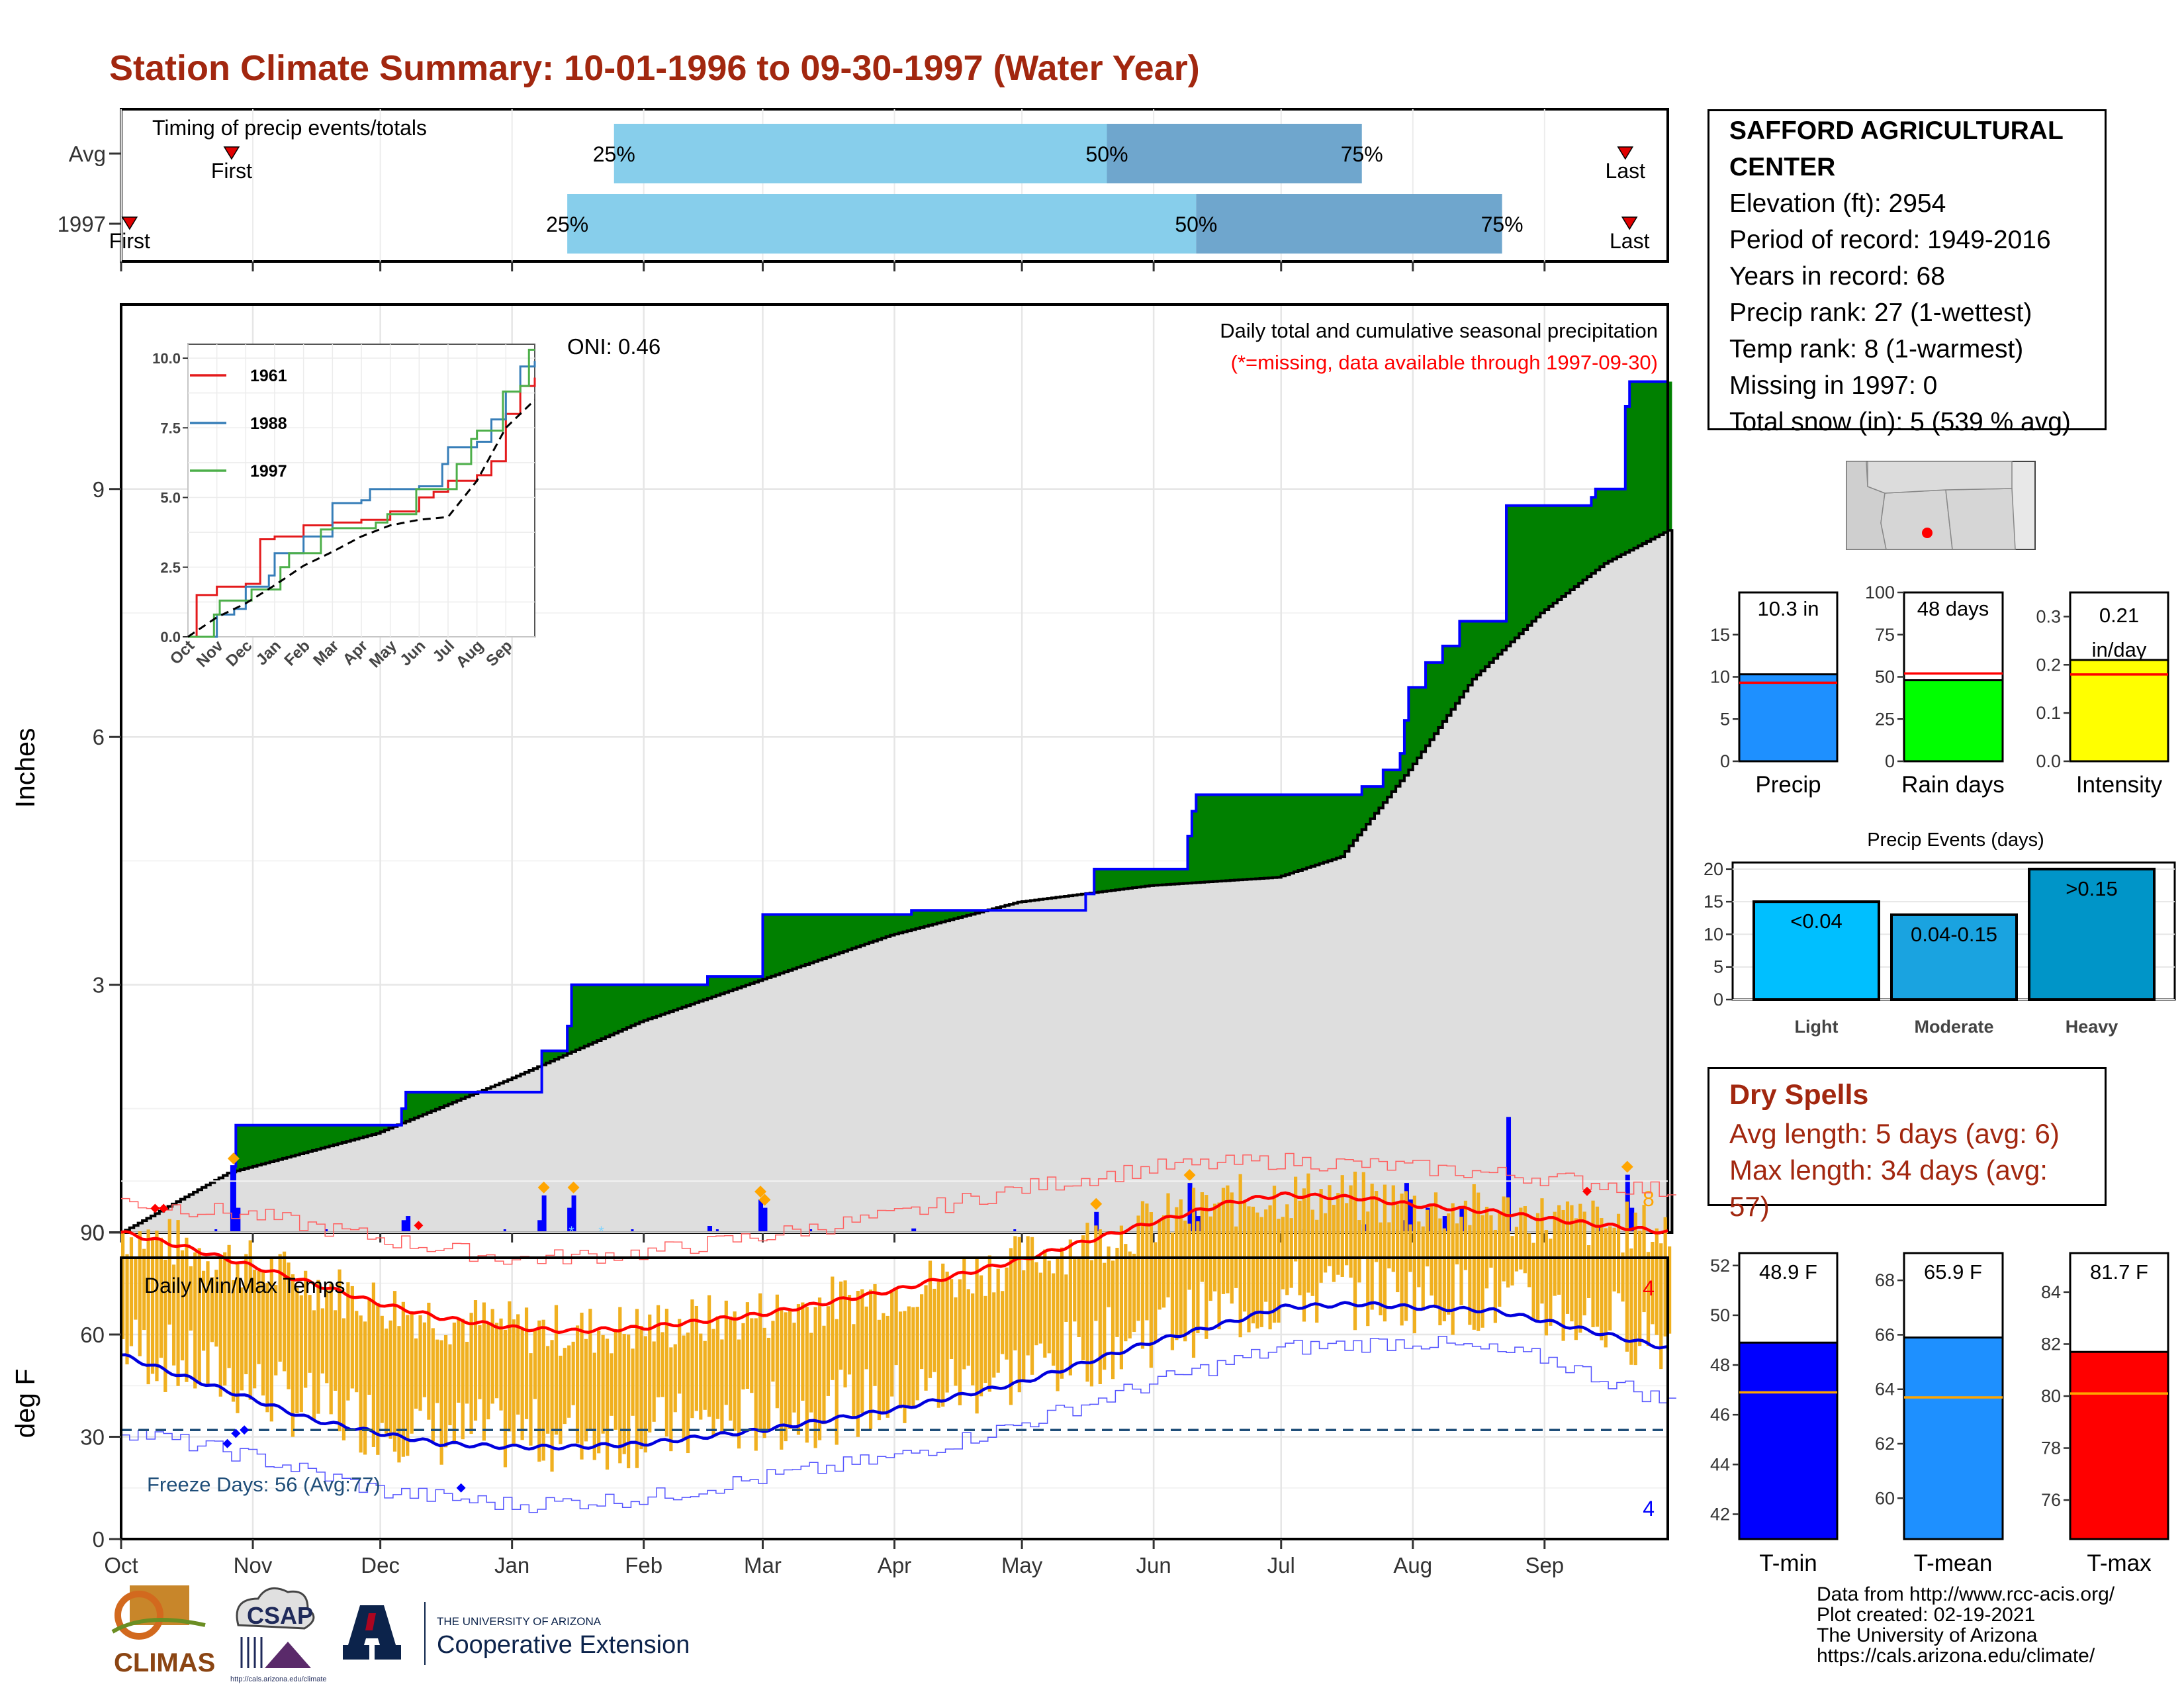 The height and width of the screenshot is (1688, 2184). What do you see at coordinates (1383, 637) in the screenshot?
I see `above-average-area` at bounding box center [1383, 637].